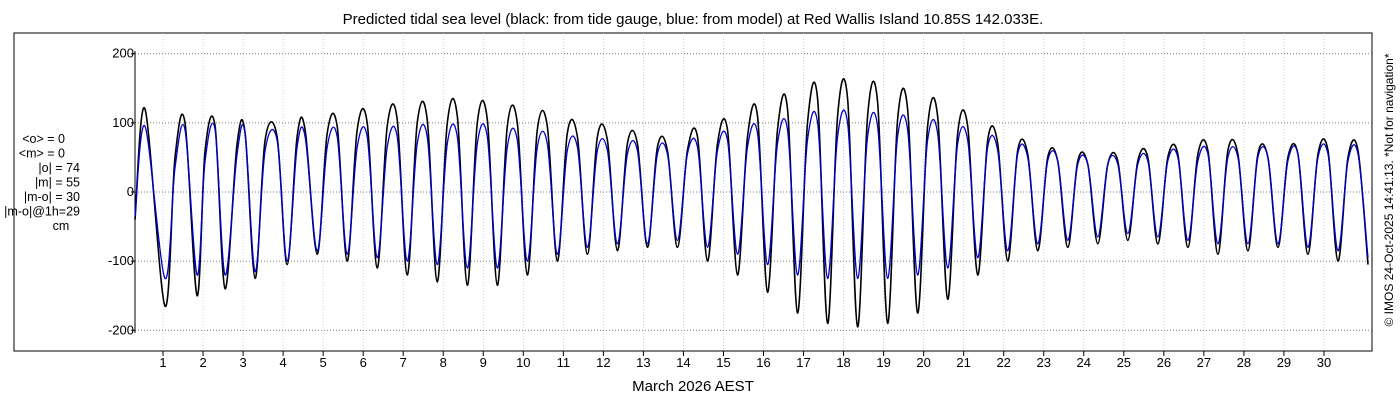 The height and width of the screenshot is (400, 1400). What do you see at coordinates (202, 362) in the screenshot?
I see `x-tick-label: 2` at bounding box center [202, 362].